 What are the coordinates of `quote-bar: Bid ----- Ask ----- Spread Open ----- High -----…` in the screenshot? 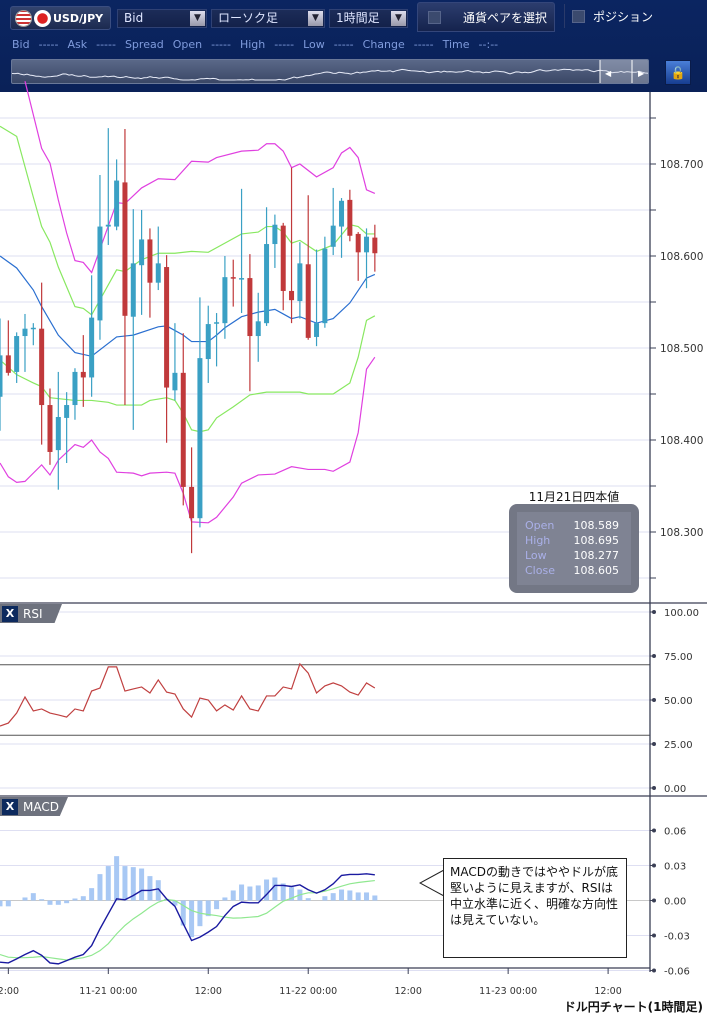 It's located at (259, 44).